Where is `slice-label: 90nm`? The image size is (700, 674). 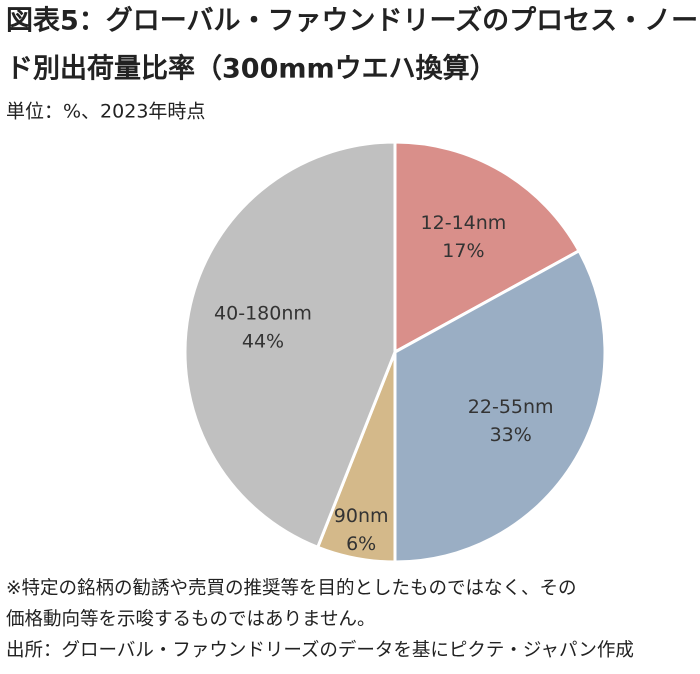
slice-label: 90nm is located at coordinates (361, 516).